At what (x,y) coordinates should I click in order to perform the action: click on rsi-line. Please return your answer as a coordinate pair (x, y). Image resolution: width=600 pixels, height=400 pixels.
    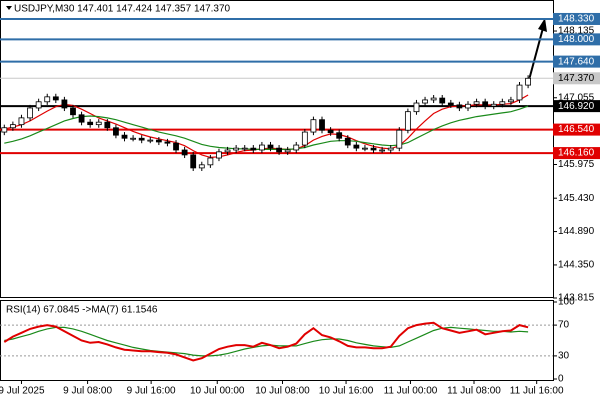
    Looking at the image, I should click on (266, 341).